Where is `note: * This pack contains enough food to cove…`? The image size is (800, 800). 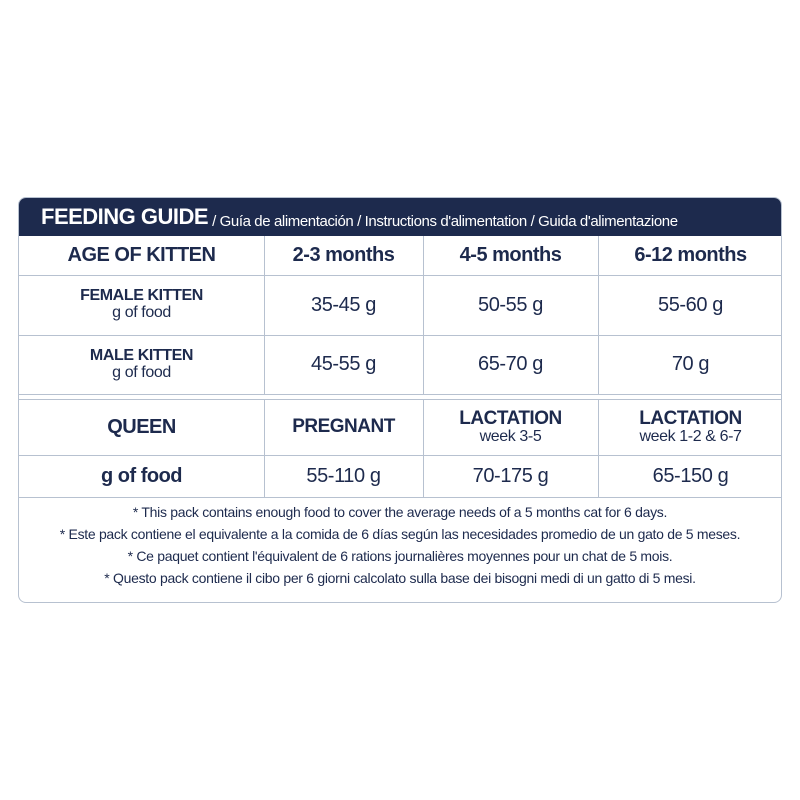
note: * This pack contains enough food to cove… is located at coordinates (400, 512).